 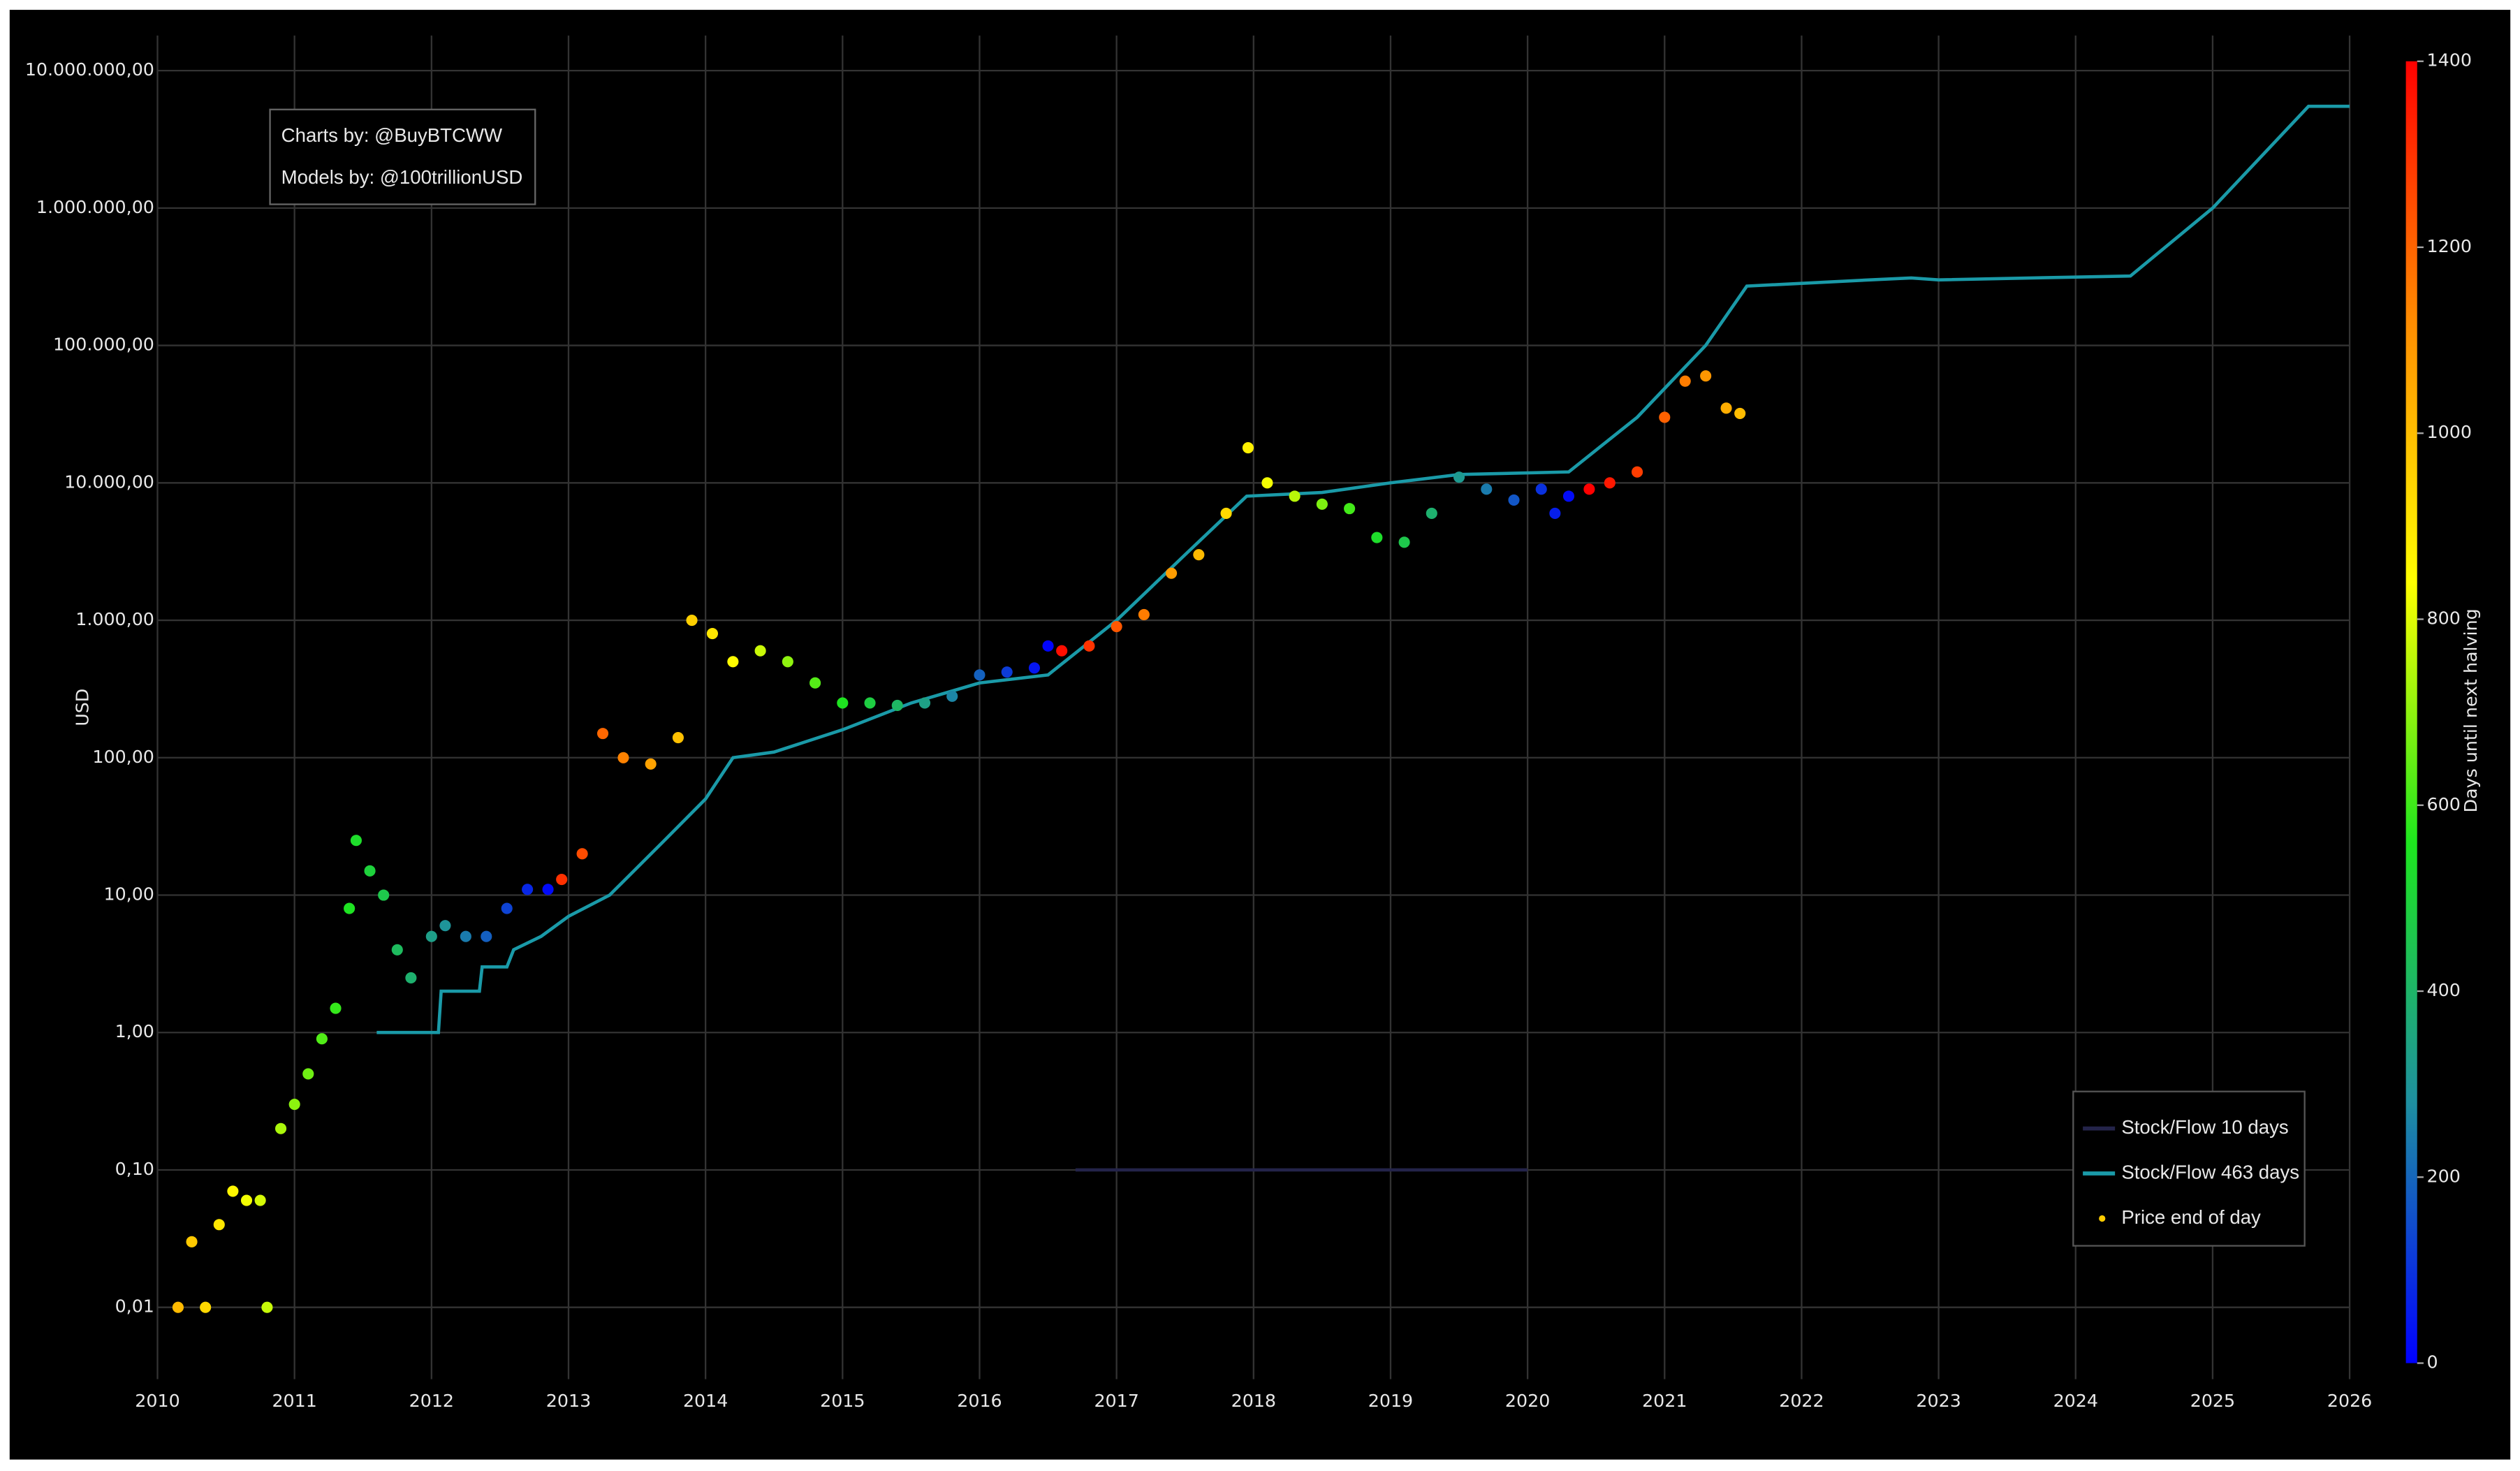 I want to click on y-tick-label: 0,10, so click(x=134, y=1169).